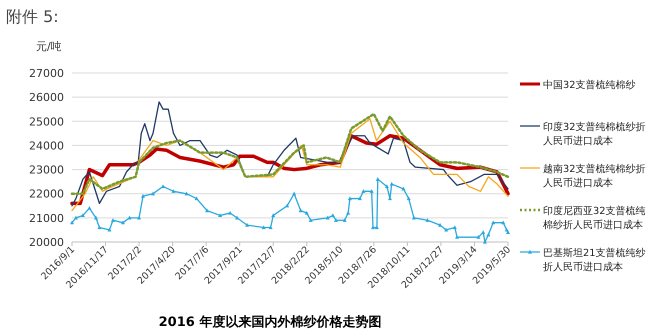  What do you see at coordinates (49, 46) in the screenshot?
I see `y-axis-title: 元/吨` at bounding box center [49, 46].